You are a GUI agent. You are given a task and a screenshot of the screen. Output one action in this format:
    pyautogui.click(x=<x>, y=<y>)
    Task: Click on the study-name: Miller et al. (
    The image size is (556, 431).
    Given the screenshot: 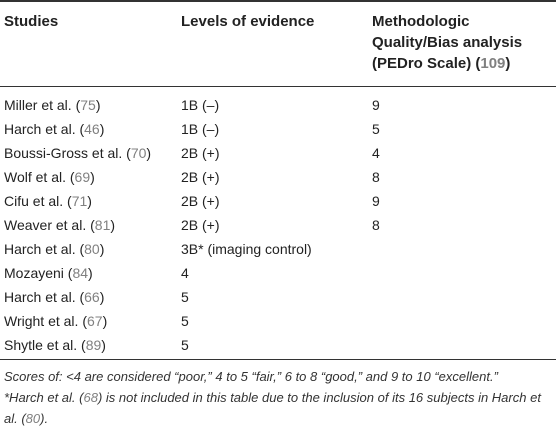 What is the action you would take?
    pyautogui.click(x=42, y=105)
    